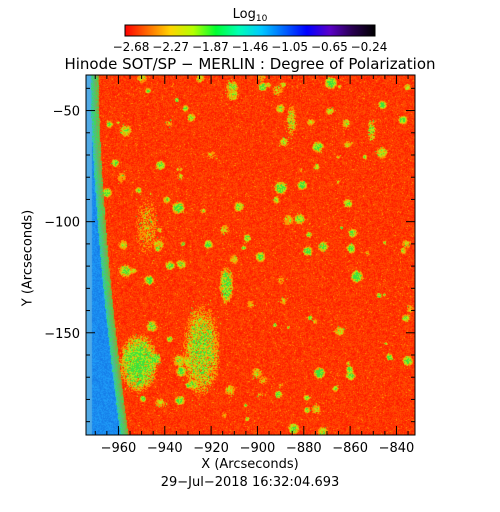 This screenshot has height=512, width=500. What do you see at coordinates (329, 47) in the screenshot?
I see `colorbar-tick-label: −0.65` at bounding box center [329, 47].